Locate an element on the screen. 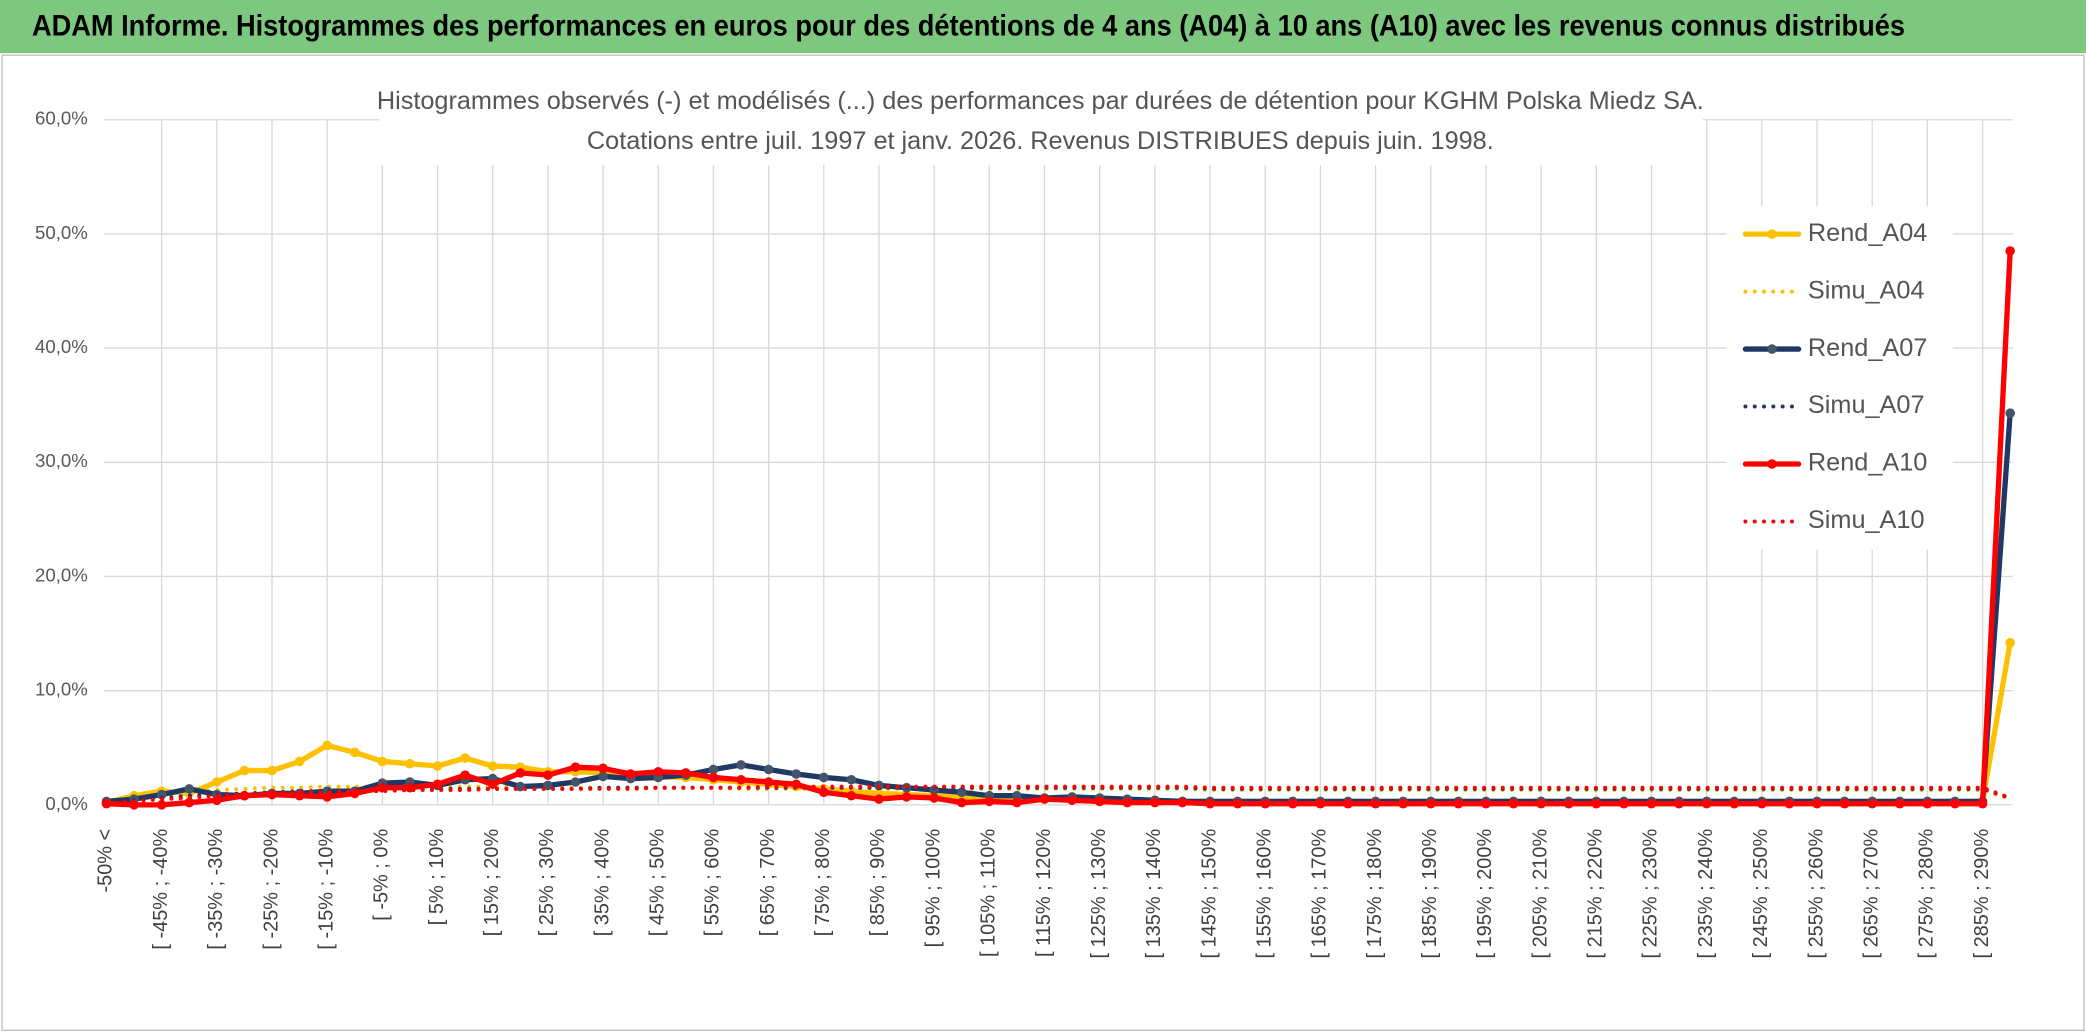  legend-label: Rend_A07 is located at coordinates (1867, 348).